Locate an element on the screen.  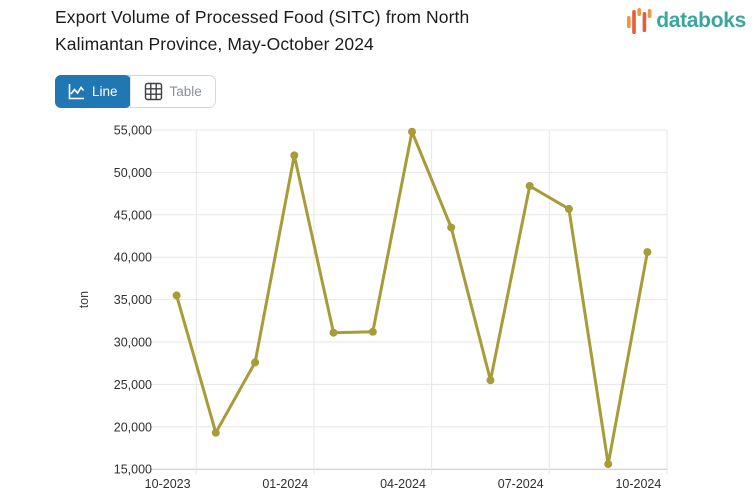
x-tick-label: 10-2024 is located at coordinates (638, 484).